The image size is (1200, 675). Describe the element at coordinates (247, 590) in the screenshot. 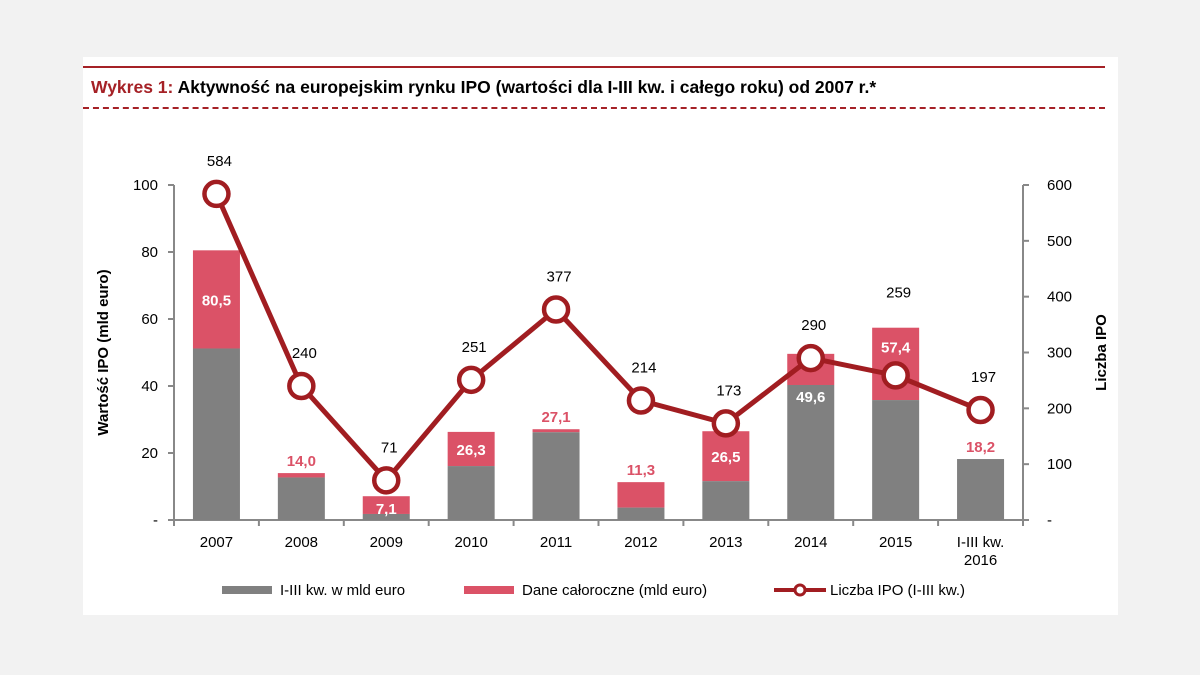

I see `legend-swatch-gray` at that location.